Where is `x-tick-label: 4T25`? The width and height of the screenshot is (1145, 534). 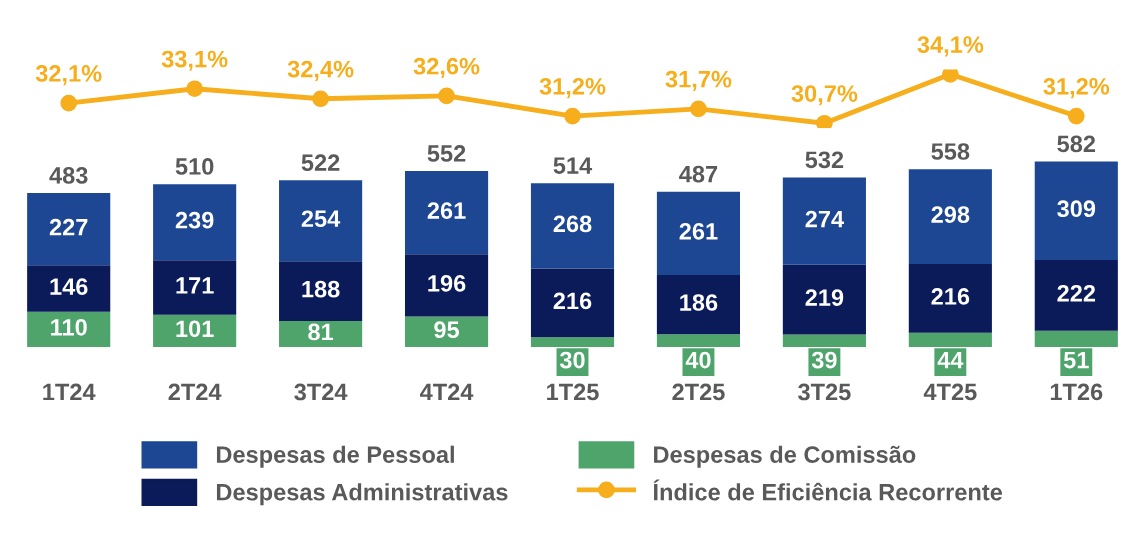 x-tick-label: 4T25 is located at coordinates (950, 392).